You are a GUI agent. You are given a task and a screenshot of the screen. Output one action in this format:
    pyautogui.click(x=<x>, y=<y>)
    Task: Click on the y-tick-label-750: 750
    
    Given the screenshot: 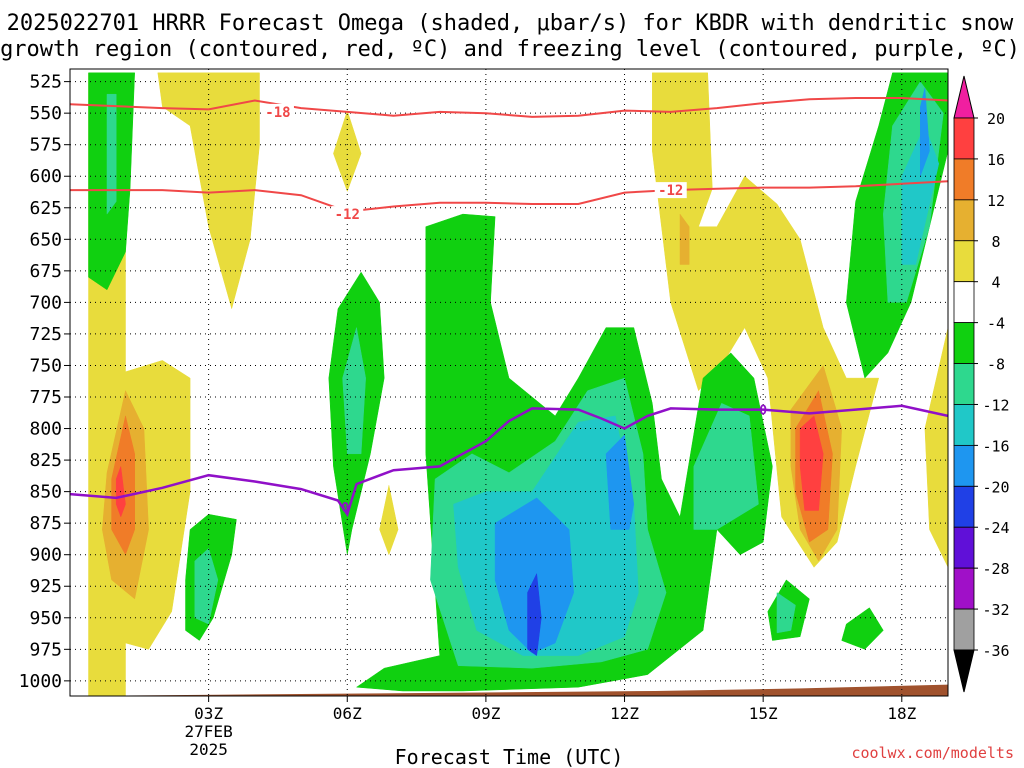 What is the action you would take?
    pyautogui.click(x=45, y=365)
    